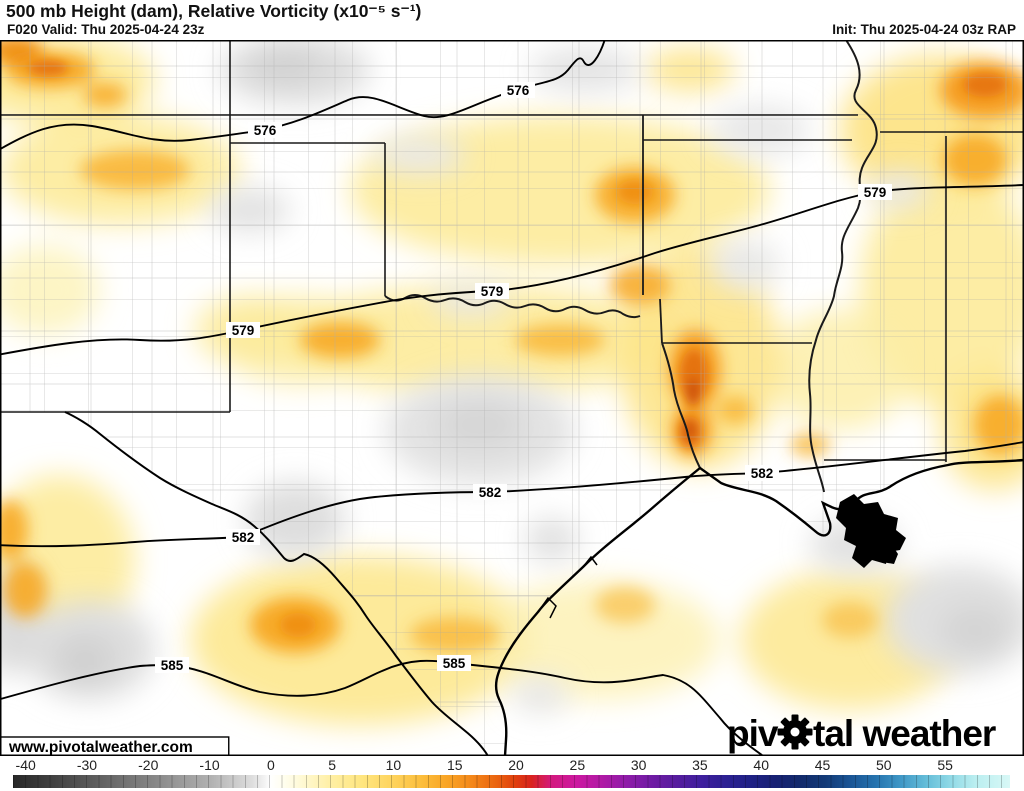  I want to click on colorbar-tick: 10, so click(393, 765).